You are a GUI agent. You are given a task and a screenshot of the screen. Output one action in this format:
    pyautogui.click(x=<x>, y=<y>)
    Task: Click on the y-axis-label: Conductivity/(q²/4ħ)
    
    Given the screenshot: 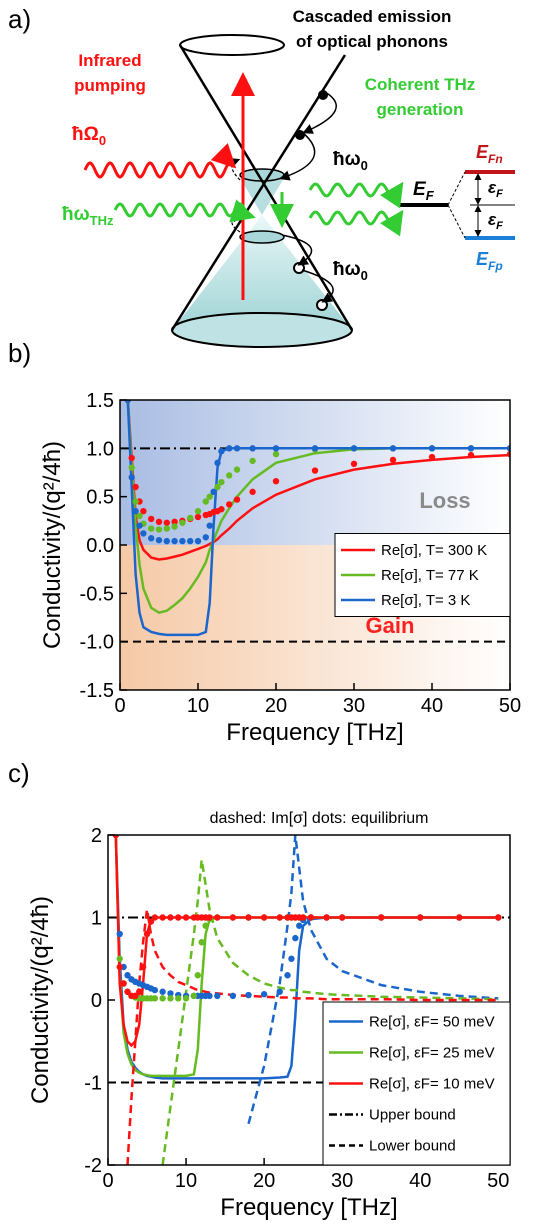 What is the action you would take?
    pyautogui.click(x=40, y=1000)
    